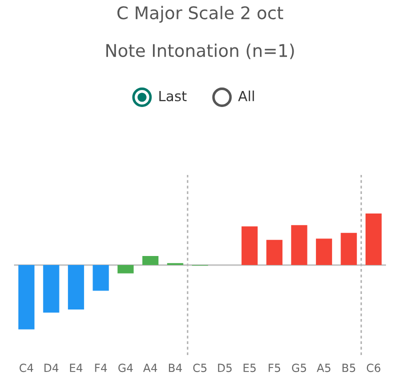 This screenshot has height=377, width=400. Describe the element at coordinates (150, 368) in the screenshot. I see `x-tick-label: A4` at that location.